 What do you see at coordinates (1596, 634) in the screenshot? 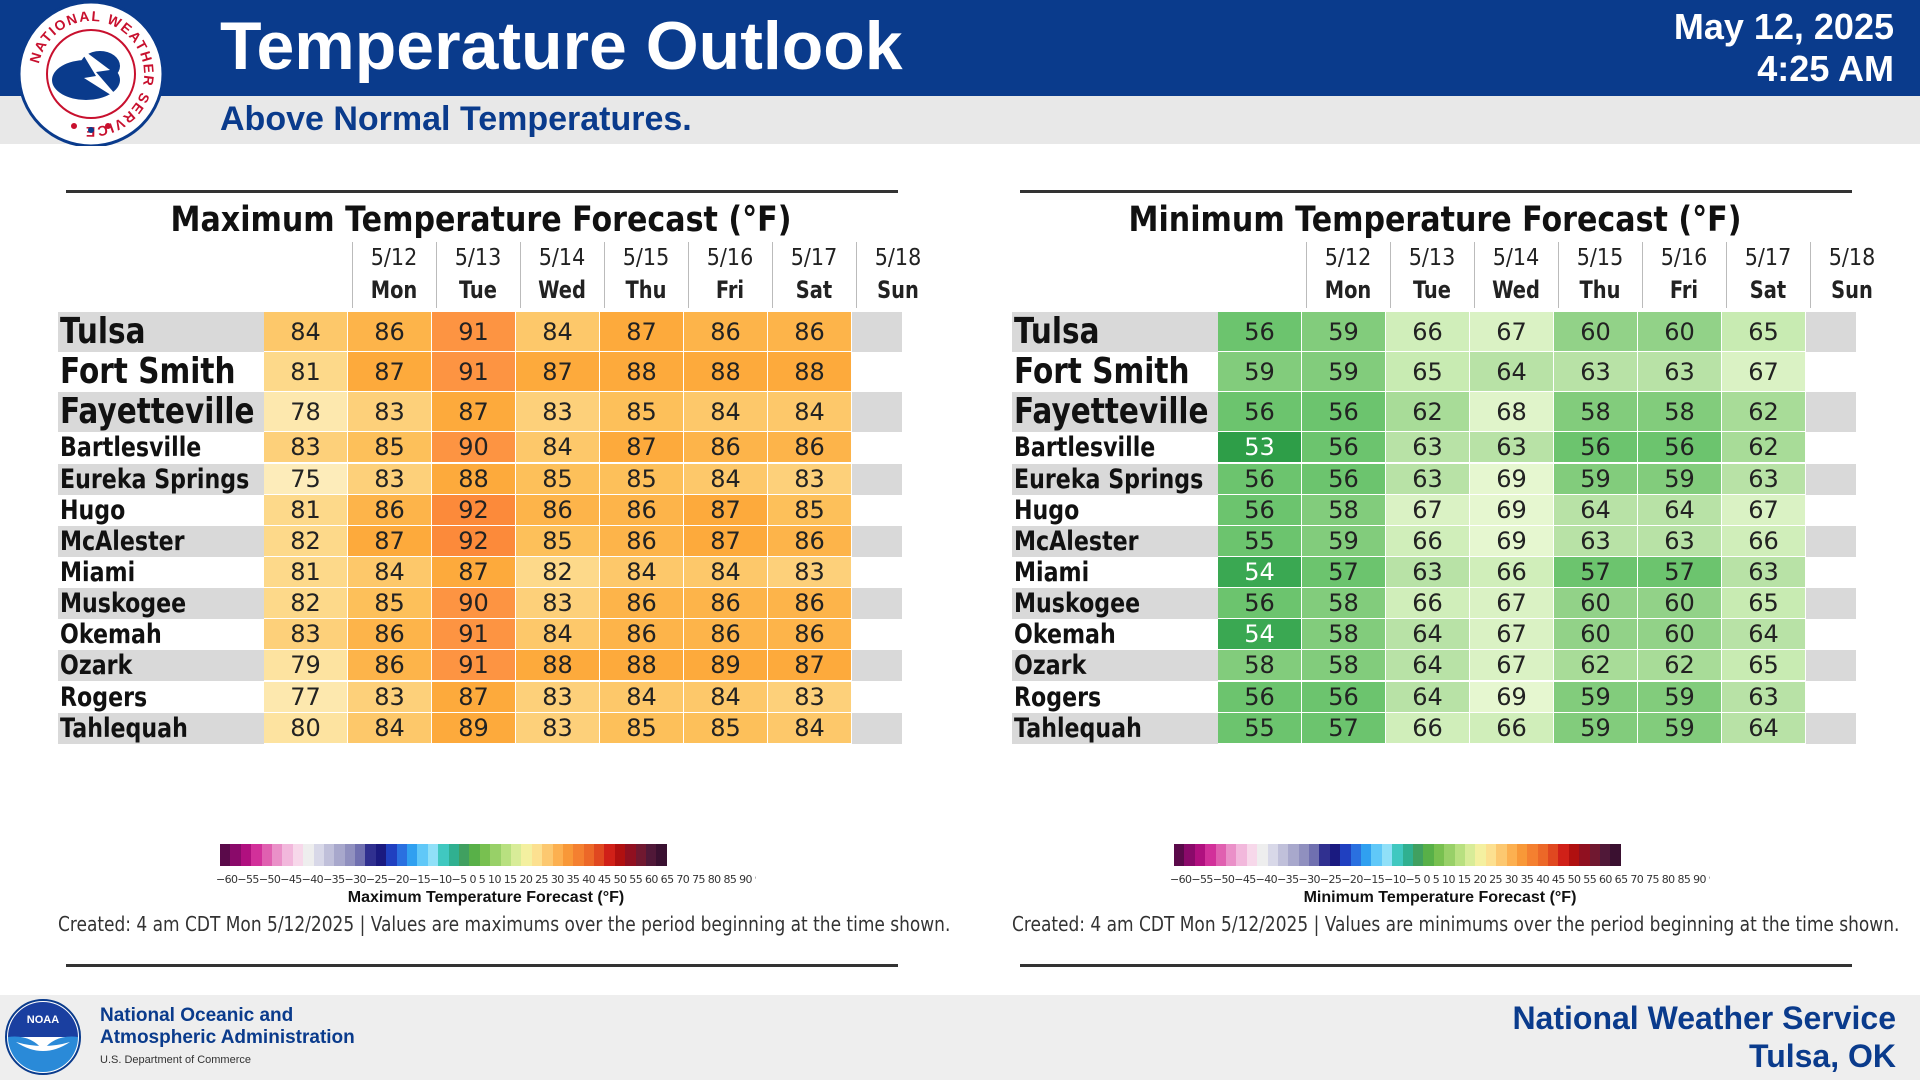
I see `min-temp-cell: 60` at bounding box center [1596, 634].